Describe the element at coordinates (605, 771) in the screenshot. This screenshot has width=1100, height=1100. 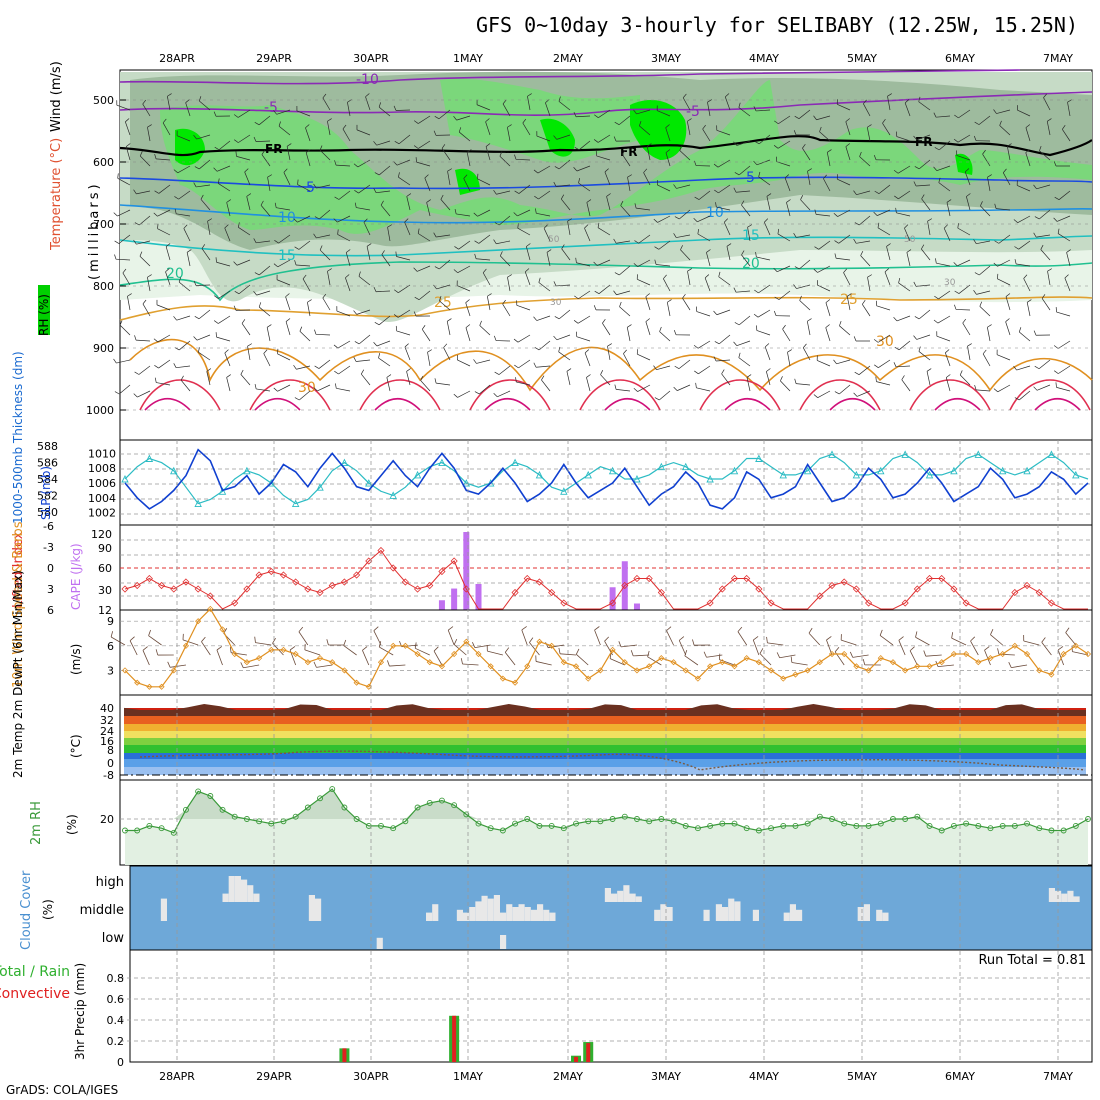
I see `temp-color-band` at that location.